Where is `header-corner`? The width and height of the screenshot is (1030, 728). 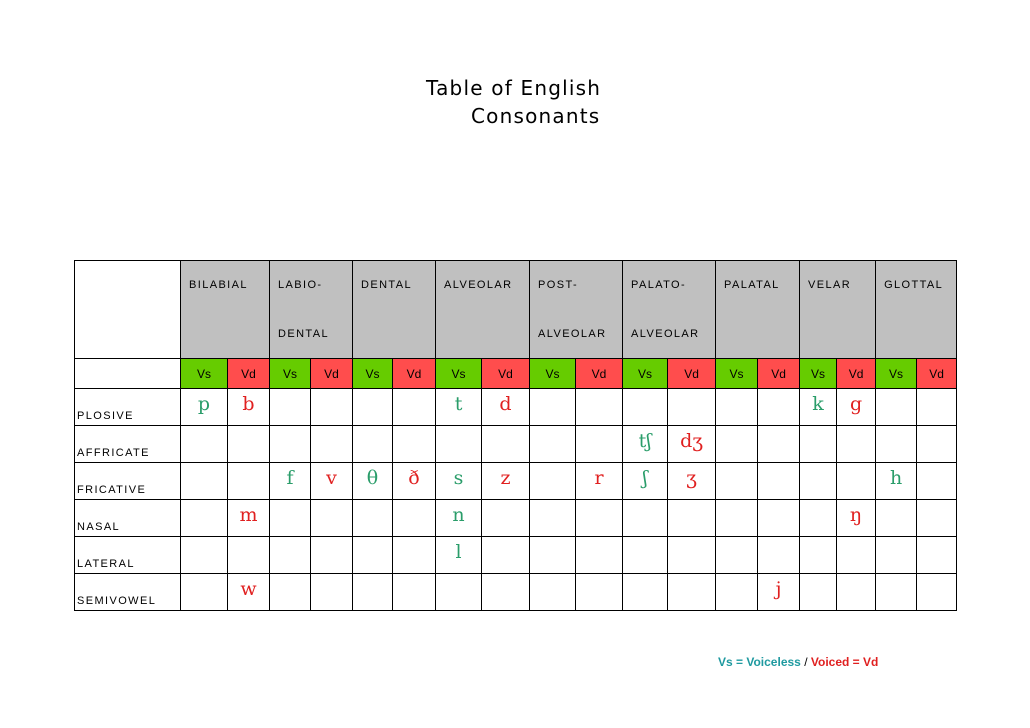
header-corner is located at coordinates (127, 334).